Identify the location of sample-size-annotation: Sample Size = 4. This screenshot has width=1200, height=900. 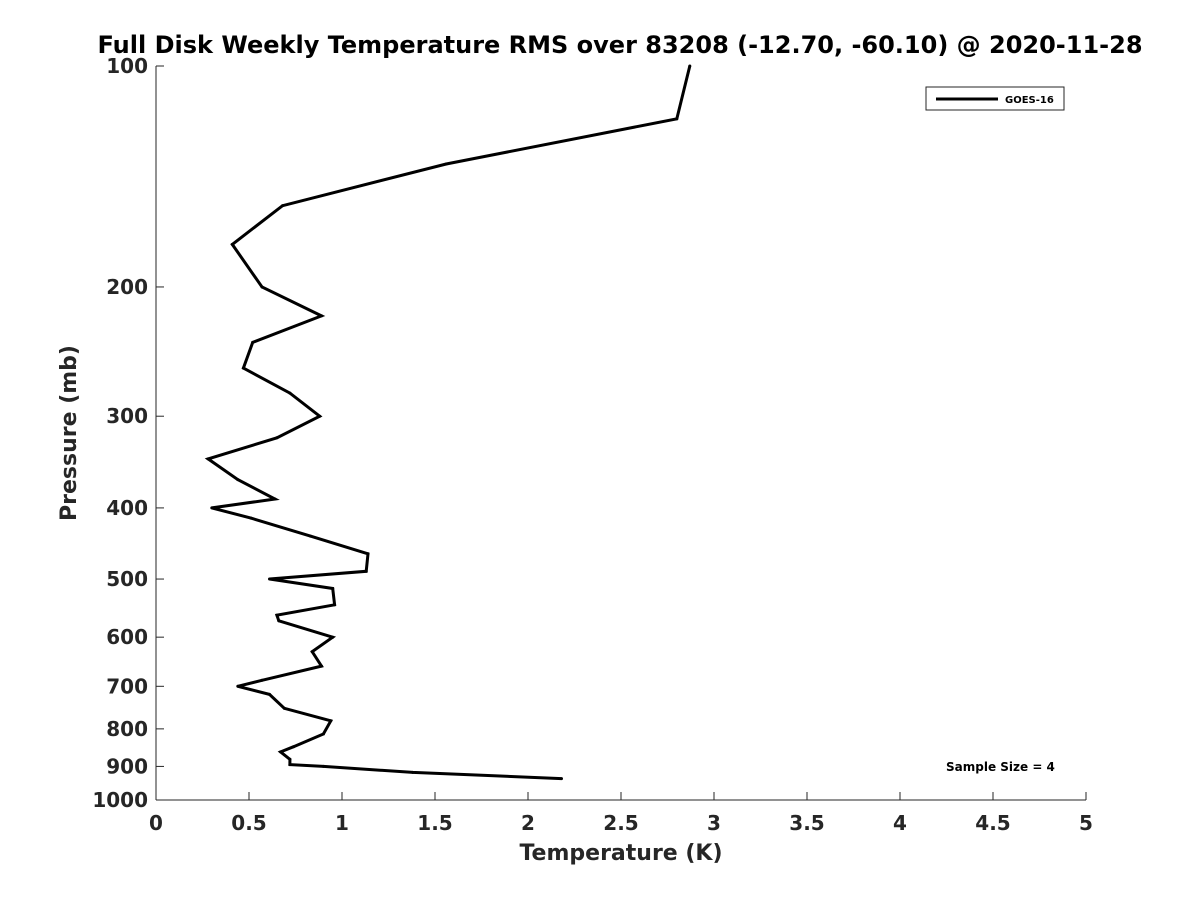
(1000, 767).